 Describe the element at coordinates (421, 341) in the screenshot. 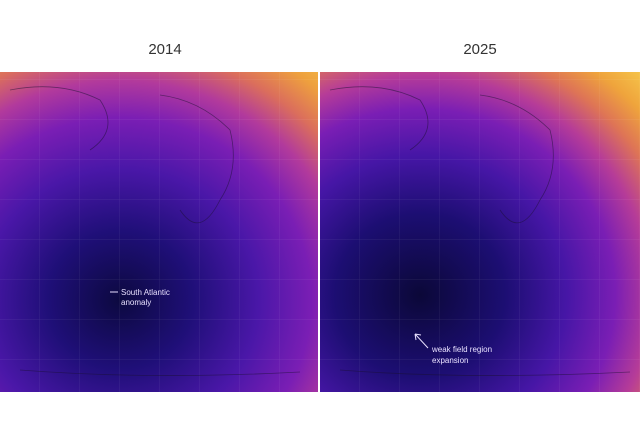

I see `annotation-arrow` at that location.